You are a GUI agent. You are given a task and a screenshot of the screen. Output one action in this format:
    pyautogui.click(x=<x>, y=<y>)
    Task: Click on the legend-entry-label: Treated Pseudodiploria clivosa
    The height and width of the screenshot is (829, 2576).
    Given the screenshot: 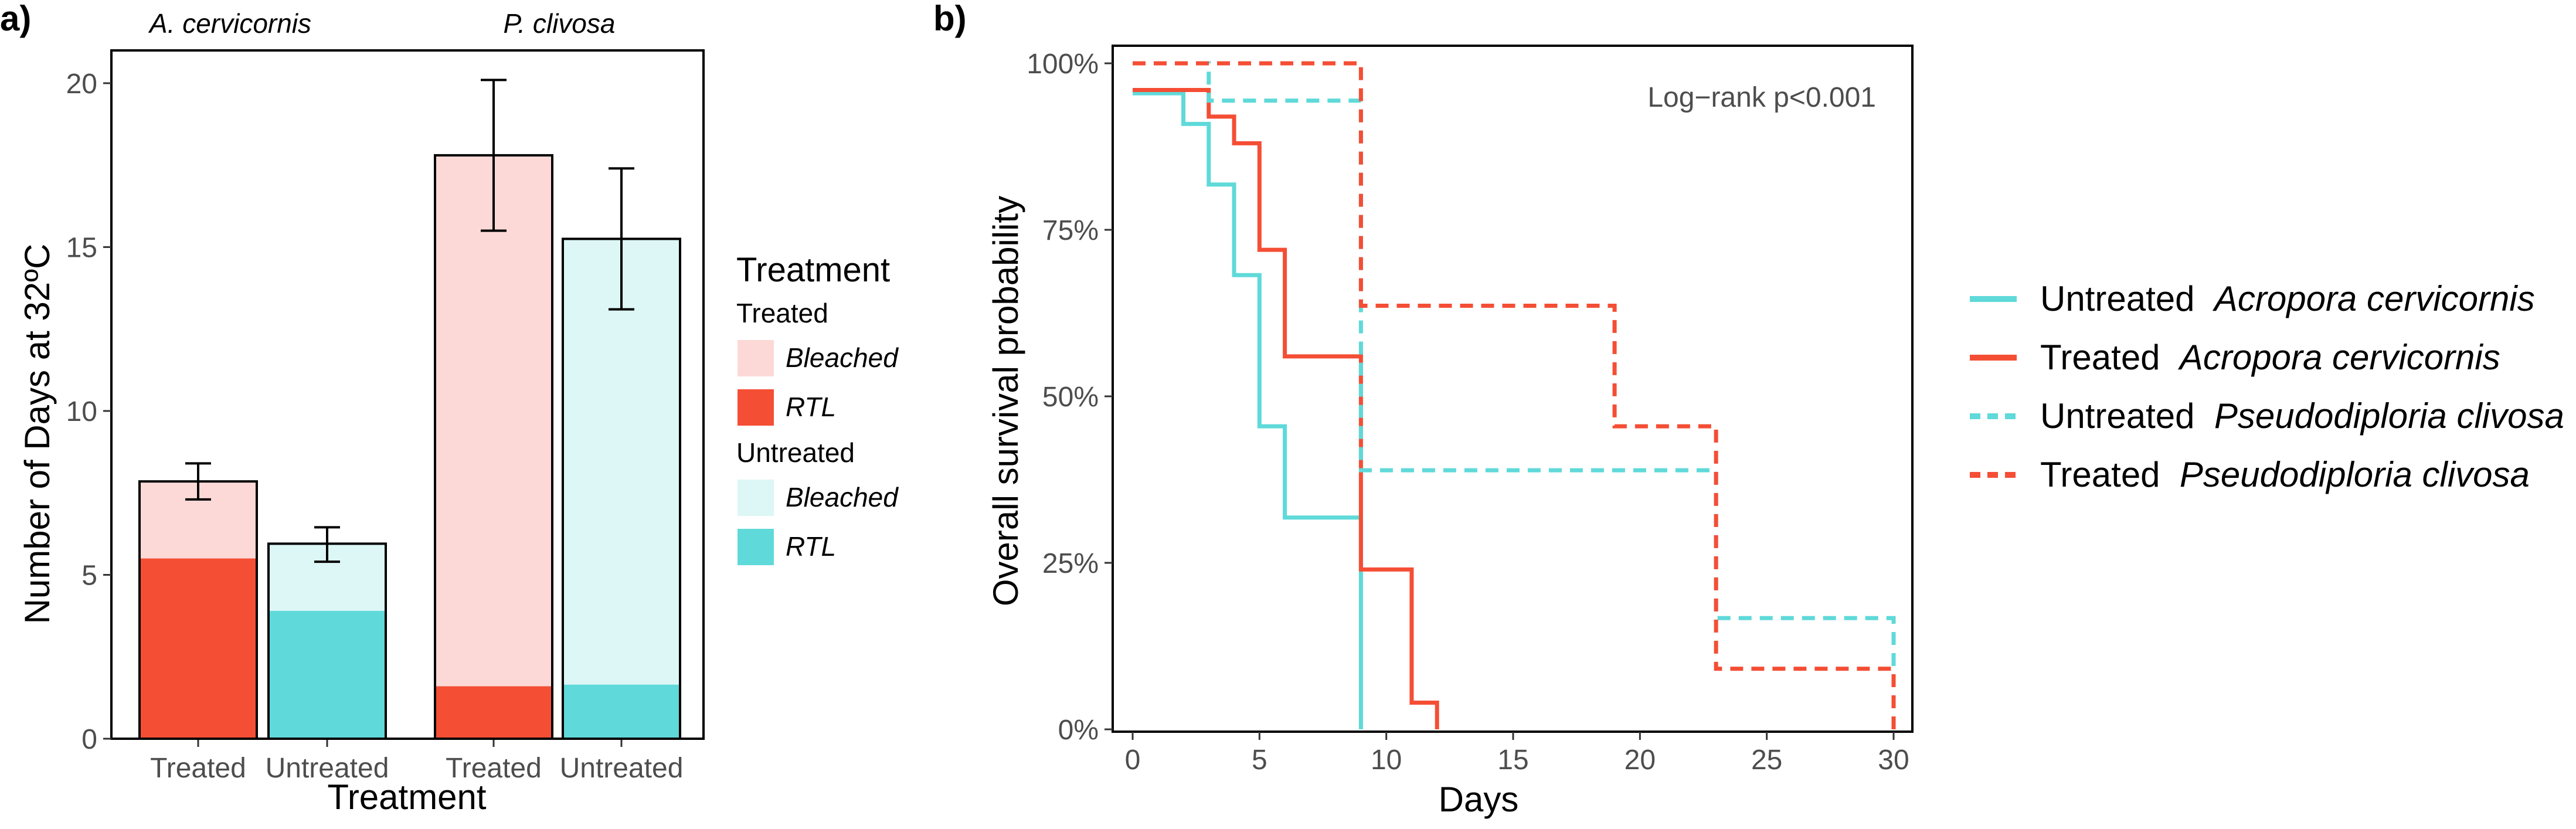 What is the action you would take?
    pyautogui.click(x=2285, y=474)
    